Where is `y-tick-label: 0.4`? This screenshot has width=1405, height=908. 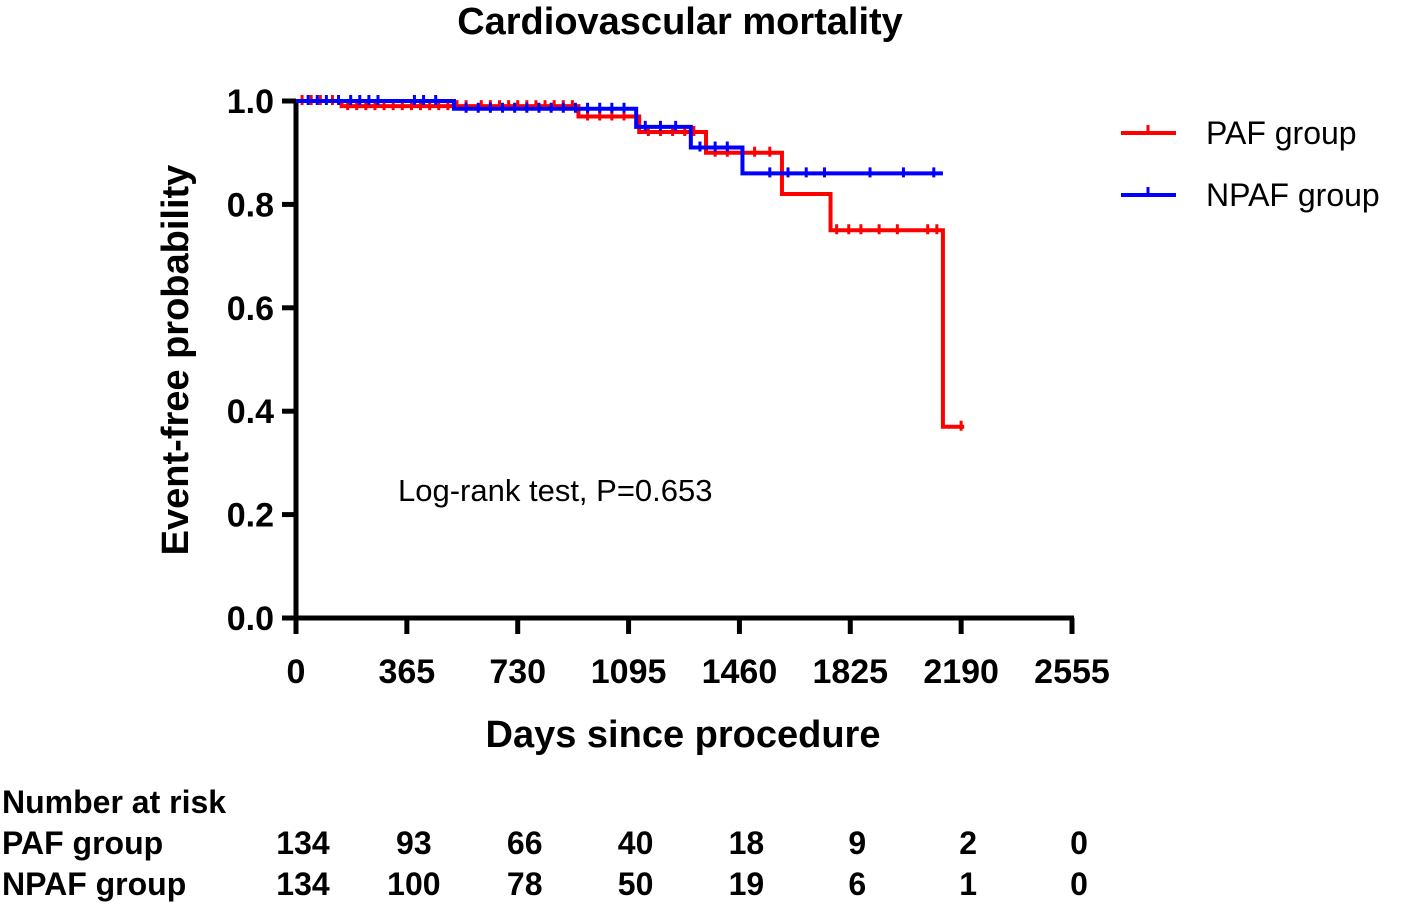 y-tick-label: 0.4 is located at coordinates (250, 412).